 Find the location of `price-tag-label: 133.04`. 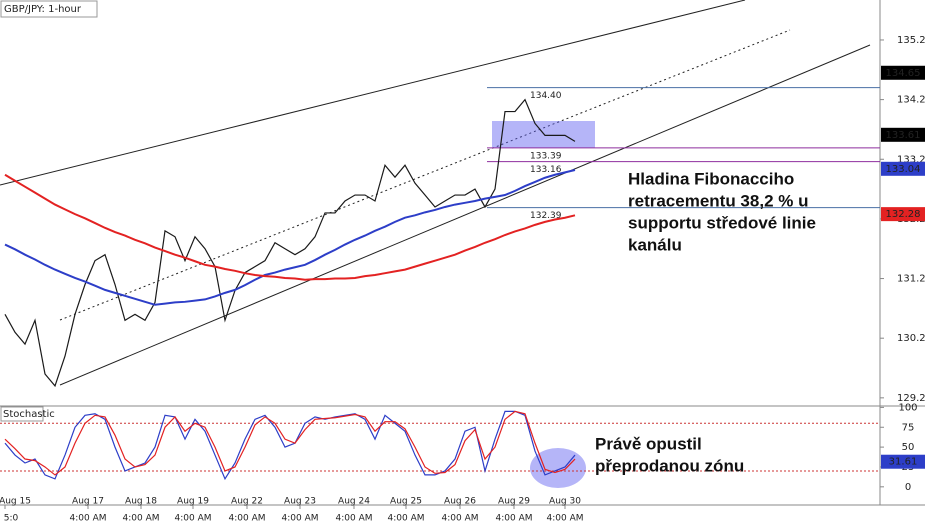

price-tag-label: 133.04 is located at coordinates (903, 169).